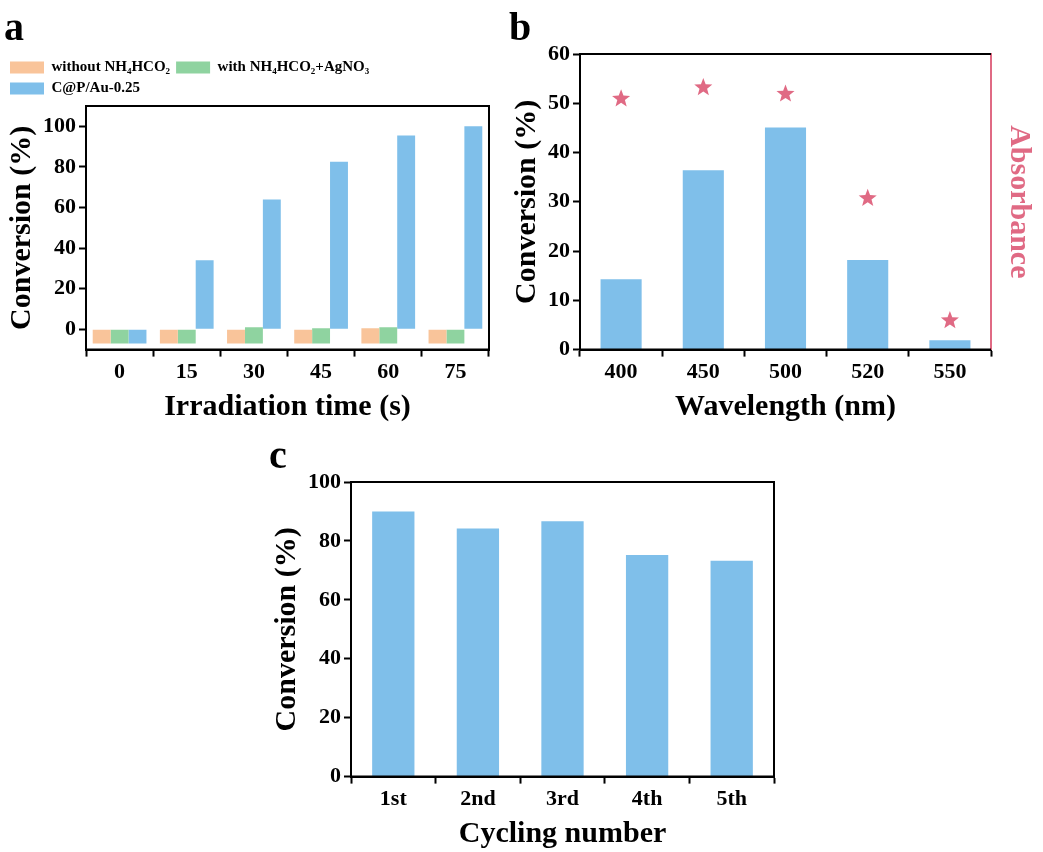 This screenshot has height=852, width=1043. What do you see at coordinates (393, 798) in the screenshot?
I see `x-tick-label: 1st` at bounding box center [393, 798].